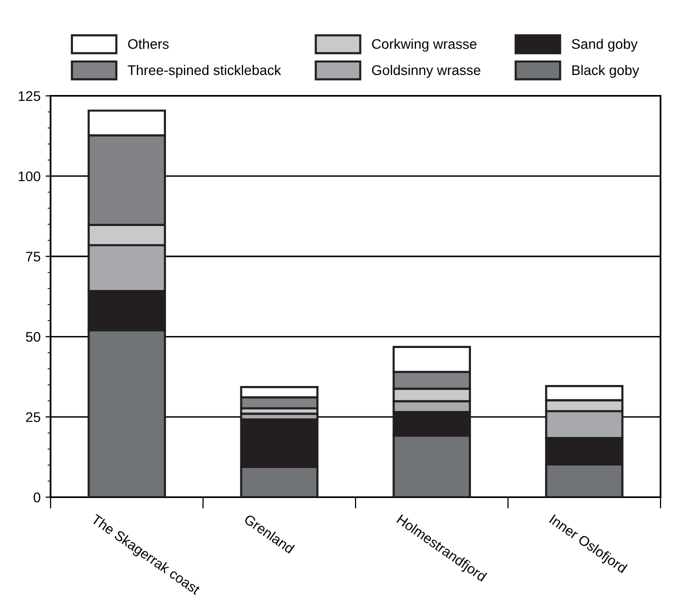  What do you see at coordinates (606, 71) in the screenshot?
I see `legend-label: Black goby` at bounding box center [606, 71].